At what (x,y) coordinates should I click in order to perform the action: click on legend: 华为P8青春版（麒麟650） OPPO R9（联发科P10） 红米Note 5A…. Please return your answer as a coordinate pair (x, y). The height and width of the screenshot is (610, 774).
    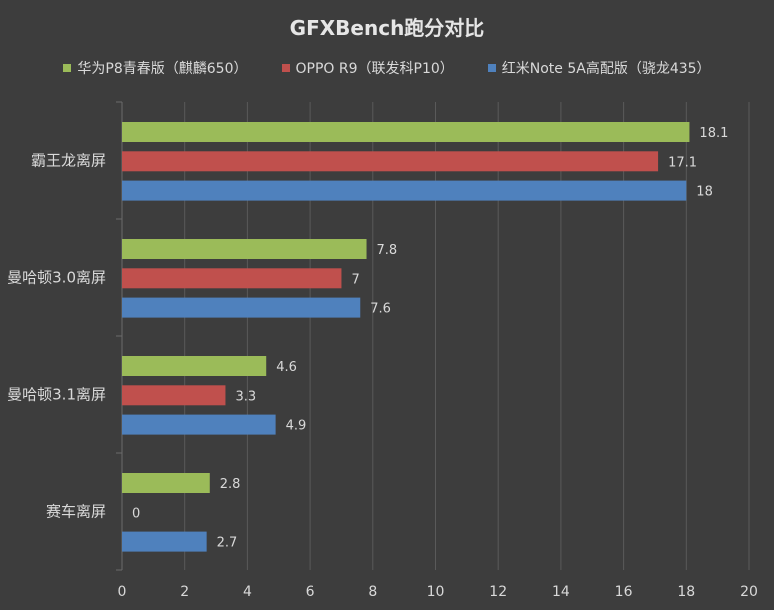
    Looking at the image, I should click on (387, 68).